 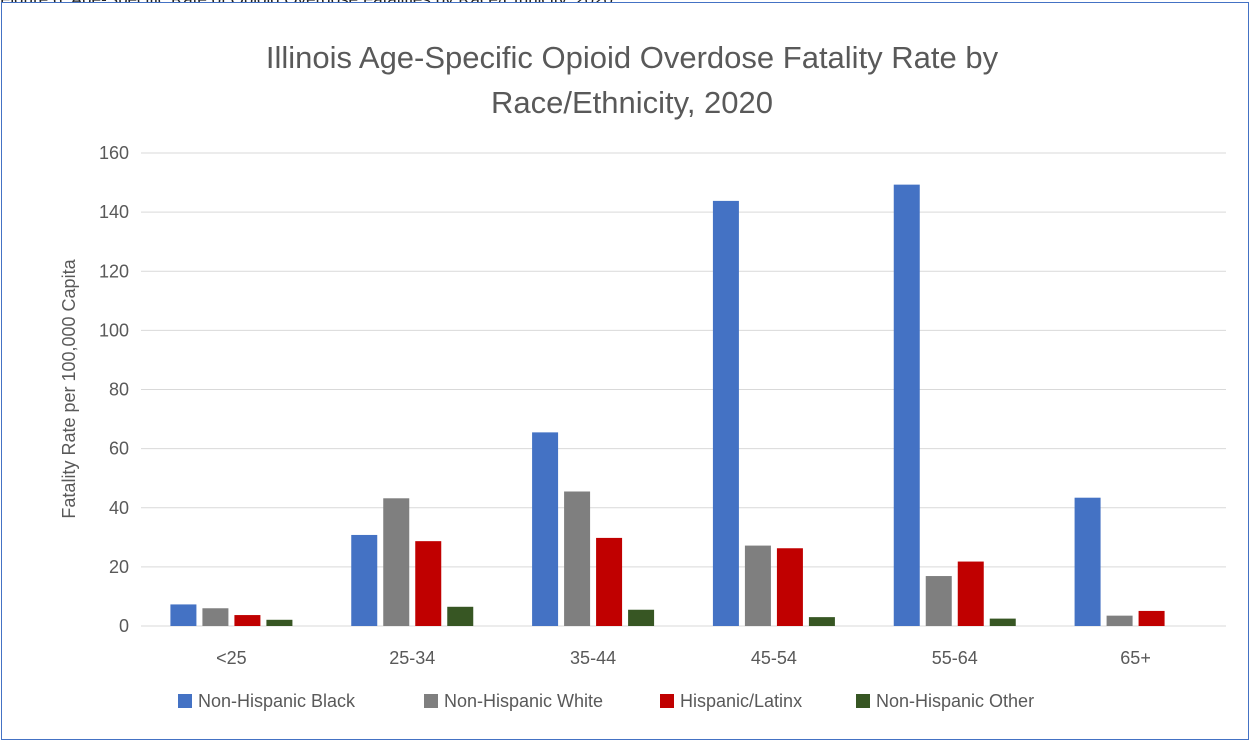 I want to click on legend-label: Non-Hispanic White, so click(x=523, y=701).